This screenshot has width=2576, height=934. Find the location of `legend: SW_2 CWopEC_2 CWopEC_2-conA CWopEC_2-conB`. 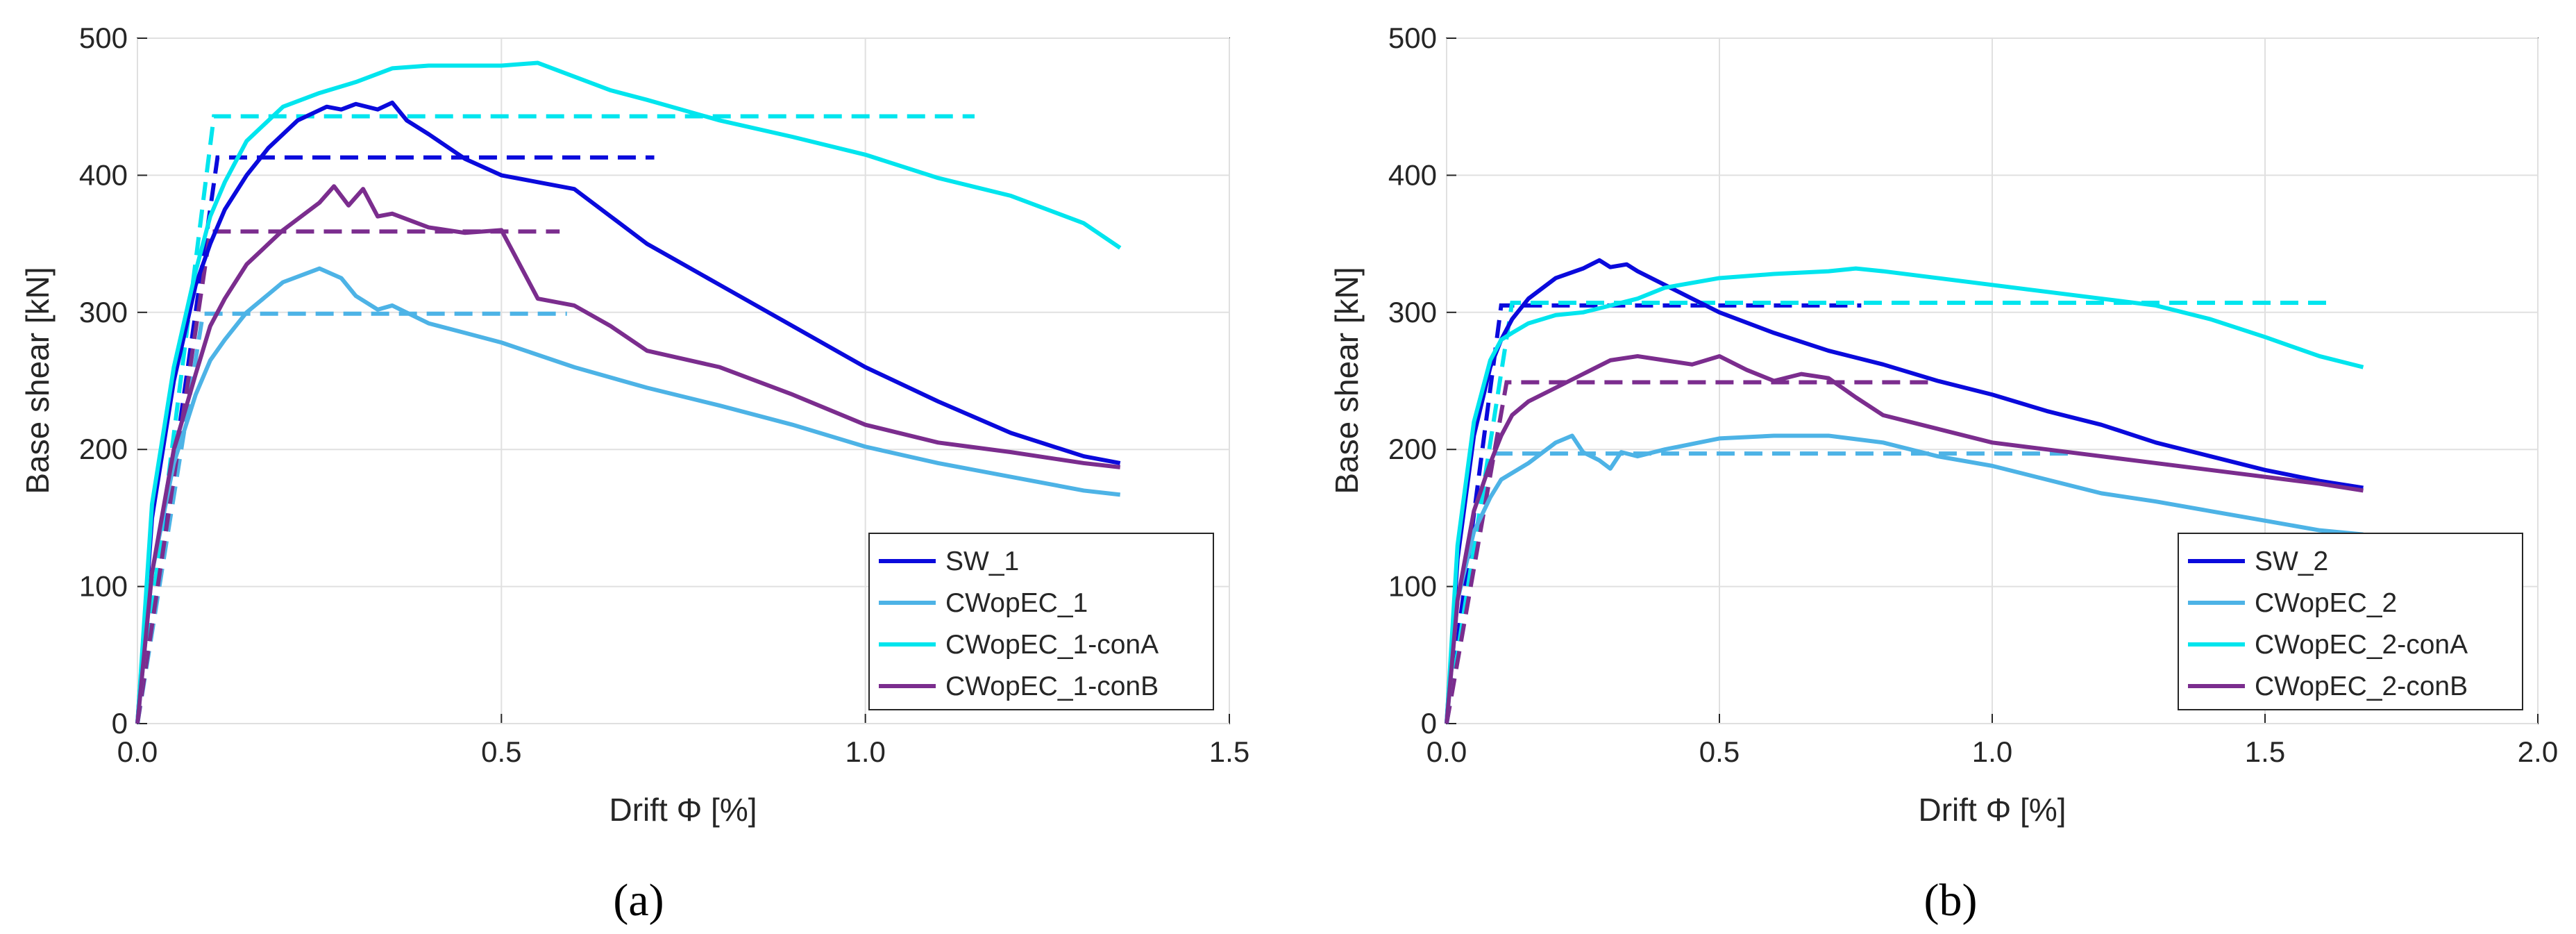

legend: SW_2 CWopEC_2 CWopEC_2-conA CWopEC_2-conB is located at coordinates (2350, 621).